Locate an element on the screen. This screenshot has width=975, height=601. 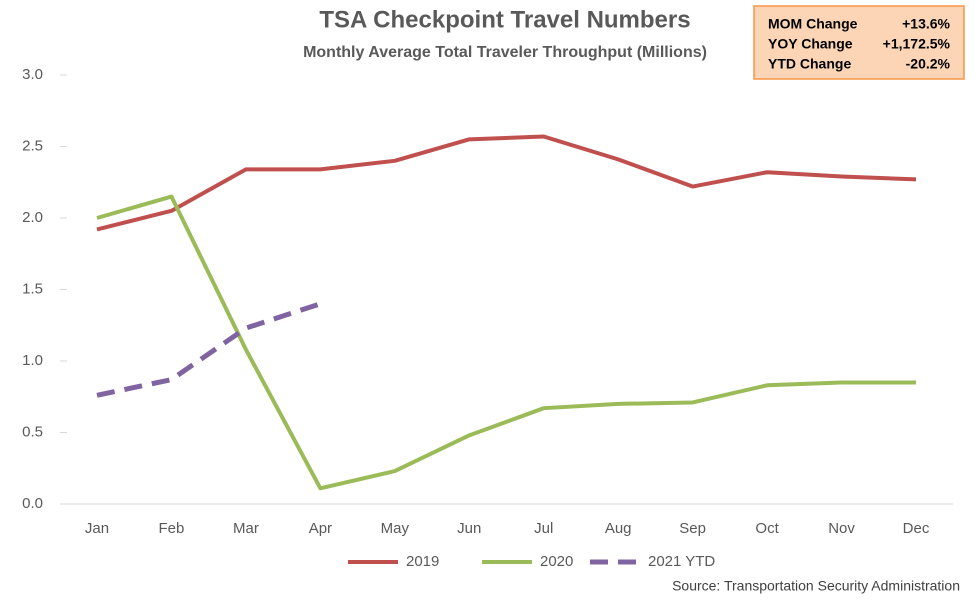
legend-label: 2019 is located at coordinates (422, 561).